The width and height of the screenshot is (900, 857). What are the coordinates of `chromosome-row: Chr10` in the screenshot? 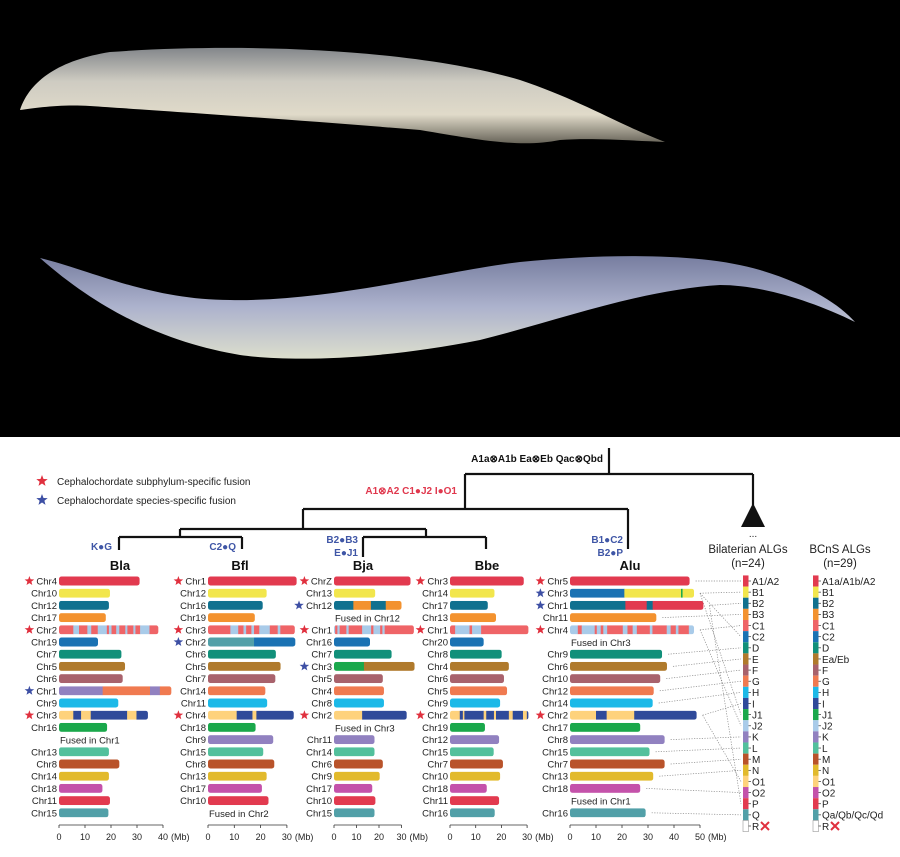 It's located at (341, 801).